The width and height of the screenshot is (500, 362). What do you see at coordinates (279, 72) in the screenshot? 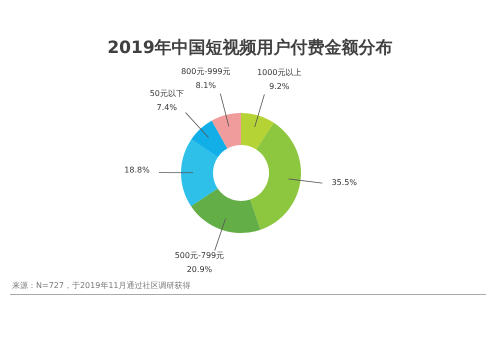
I see `slice-label: 1000元以上` at bounding box center [279, 72].